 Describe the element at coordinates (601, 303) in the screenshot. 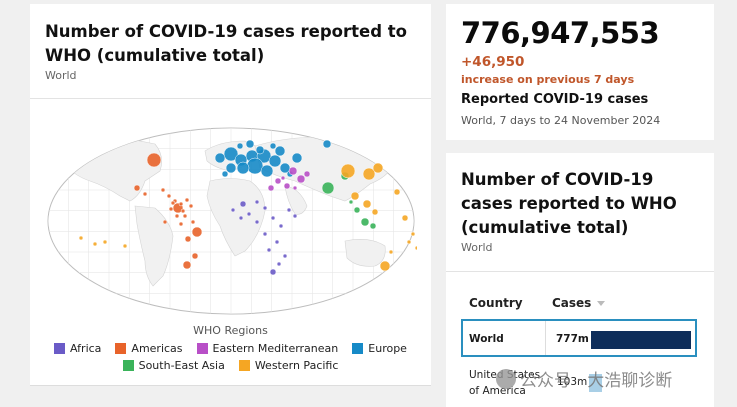

I see `sort-caret-icon` at that location.